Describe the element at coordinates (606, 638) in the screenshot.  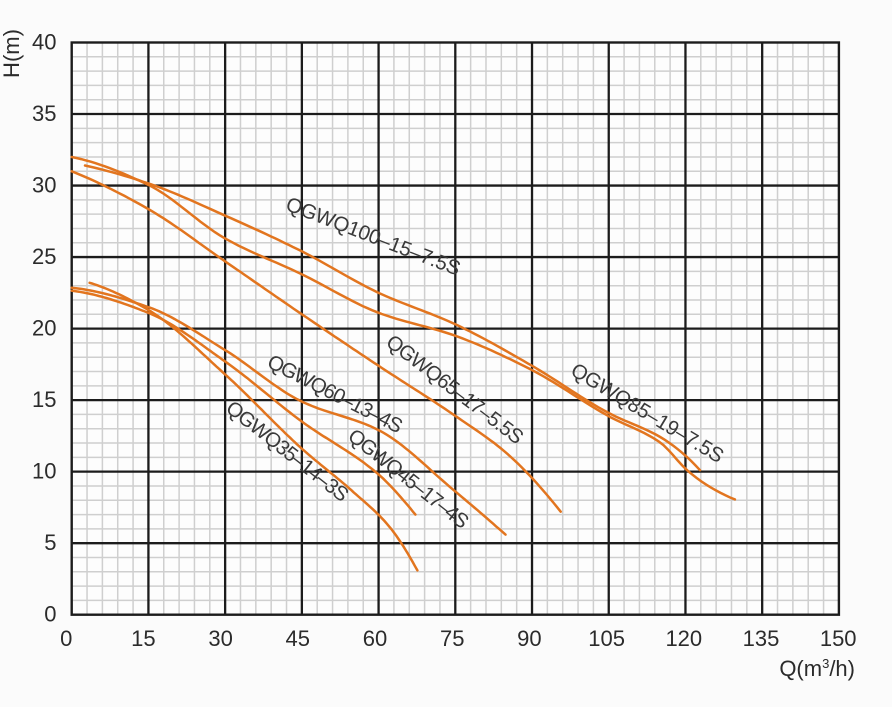
I see `svg-text: 105` at that location.